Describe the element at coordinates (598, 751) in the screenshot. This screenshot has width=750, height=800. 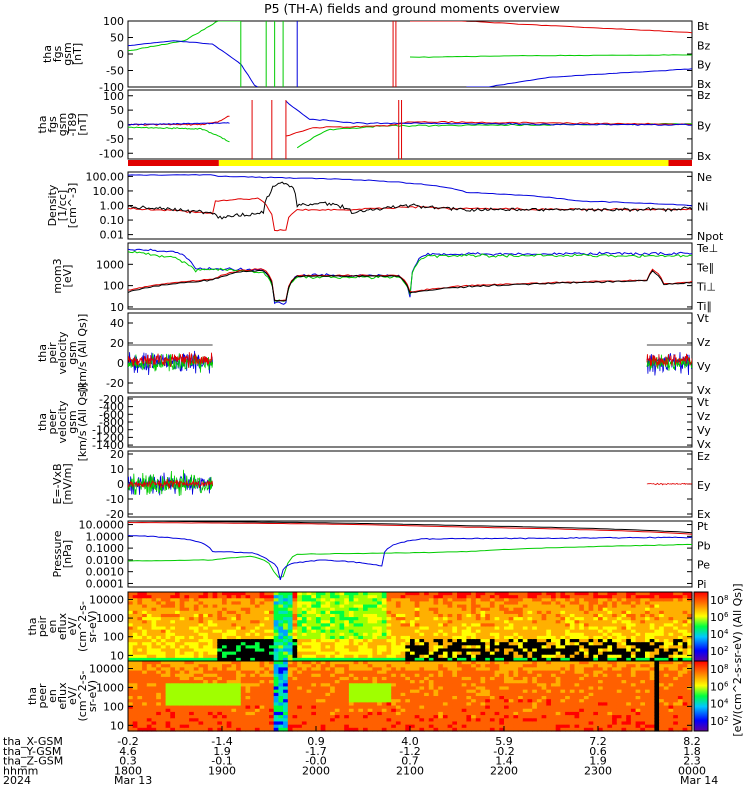
I see `xaxis-value: 0.6` at that location.